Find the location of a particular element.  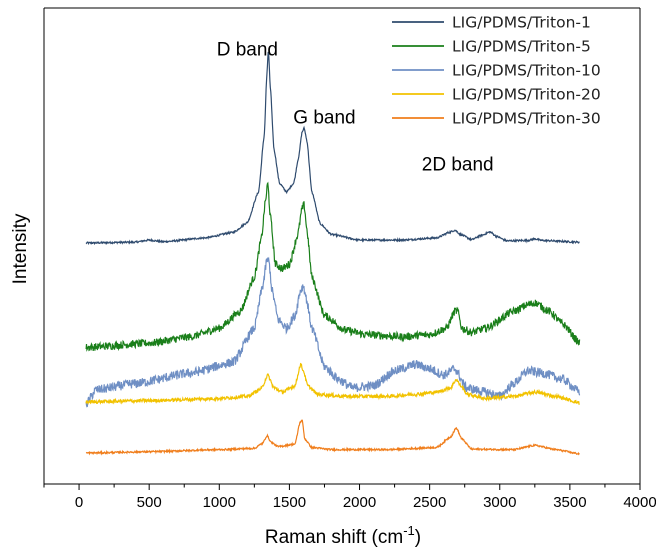

peak-annotation-1: D band is located at coordinates (247, 50).